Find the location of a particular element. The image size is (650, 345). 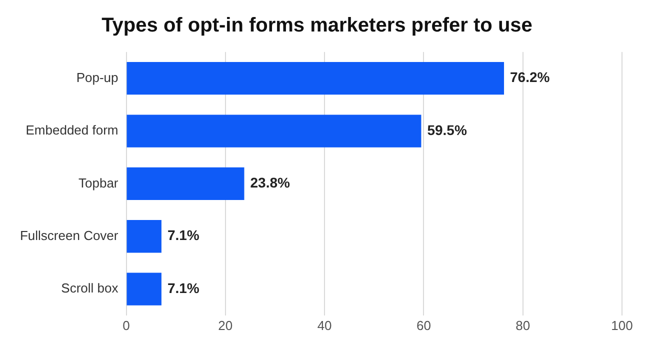

y-tick-label: Embedded form is located at coordinates (72, 130).